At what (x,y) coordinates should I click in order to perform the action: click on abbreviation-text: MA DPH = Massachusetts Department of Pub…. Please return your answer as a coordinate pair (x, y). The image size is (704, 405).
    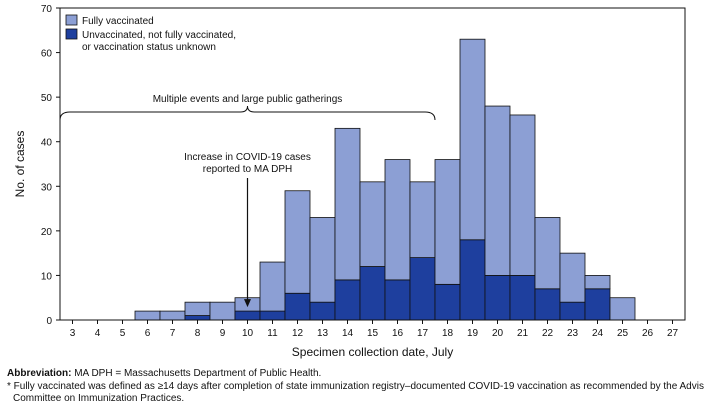
    Looking at the image, I should click on (196, 373).